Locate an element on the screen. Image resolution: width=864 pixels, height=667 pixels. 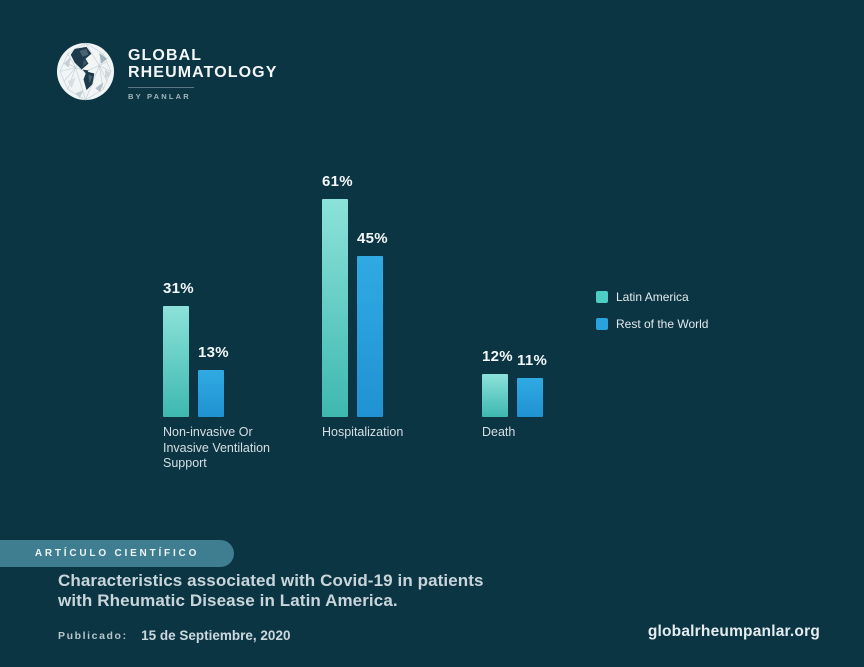
value-label: 13% is located at coordinates (213, 352).